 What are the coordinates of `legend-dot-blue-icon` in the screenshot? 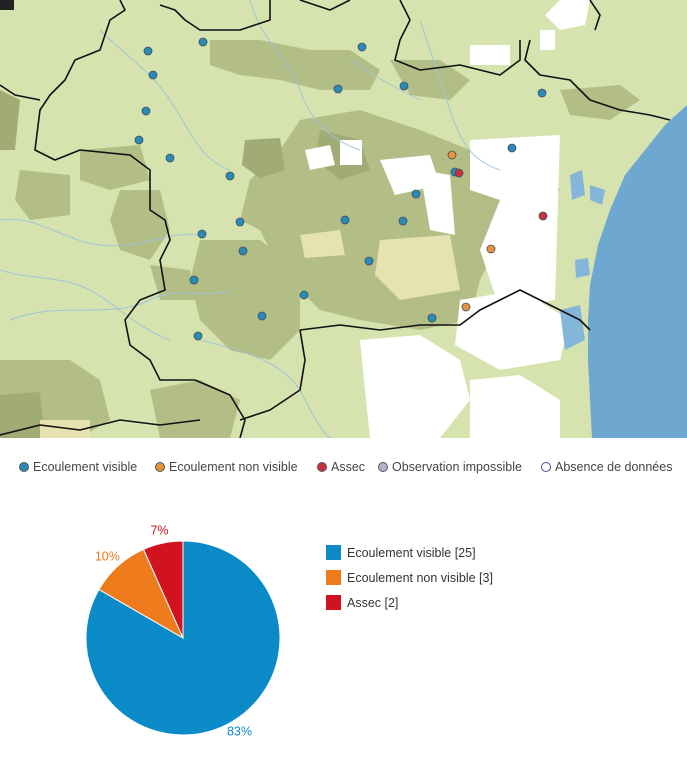 It's located at (24, 467).